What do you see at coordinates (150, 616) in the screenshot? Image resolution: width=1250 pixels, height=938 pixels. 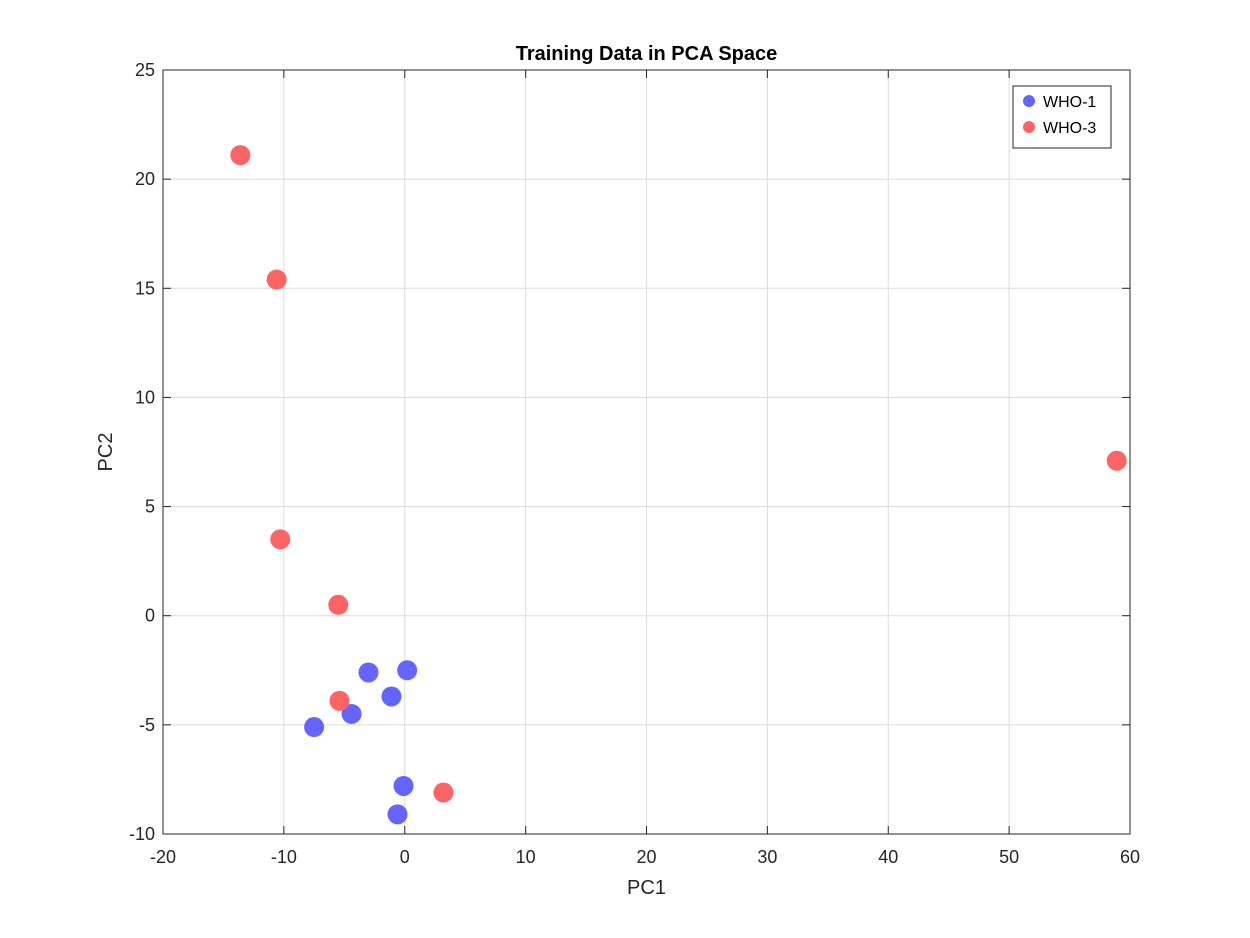 I see `y-tick-label: 0` at bounding box center [150, 616].